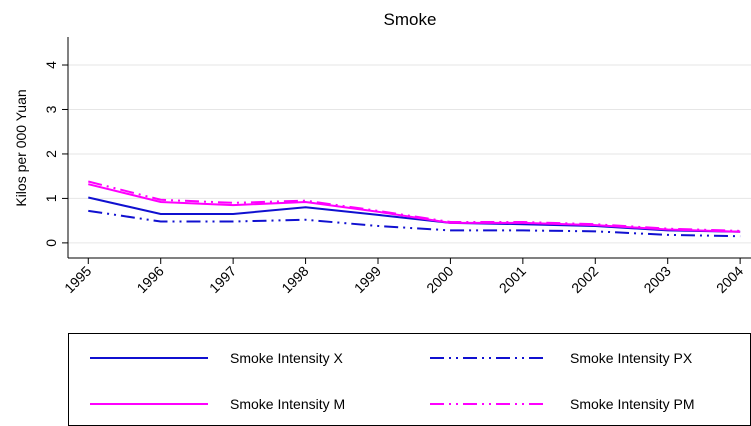  I want to click on x-tick-label: 2000, so click(439, 279).